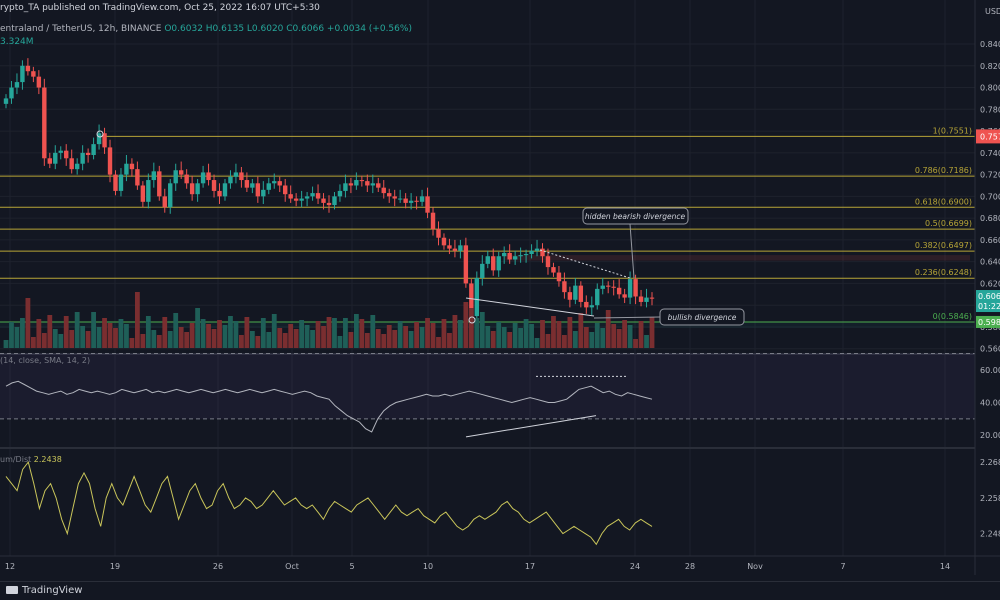 The width and height of the screenshot is (1000, 600). I want to click on price-marker-high, so click(100, 134).